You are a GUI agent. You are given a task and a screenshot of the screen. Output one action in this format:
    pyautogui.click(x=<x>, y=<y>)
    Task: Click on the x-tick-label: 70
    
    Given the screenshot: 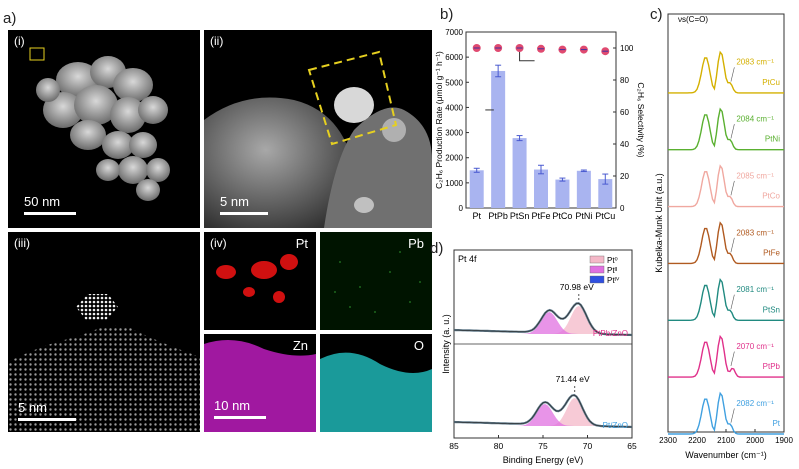 What is the action you would take?
    pyautogui.click(x=588, y=446)
    